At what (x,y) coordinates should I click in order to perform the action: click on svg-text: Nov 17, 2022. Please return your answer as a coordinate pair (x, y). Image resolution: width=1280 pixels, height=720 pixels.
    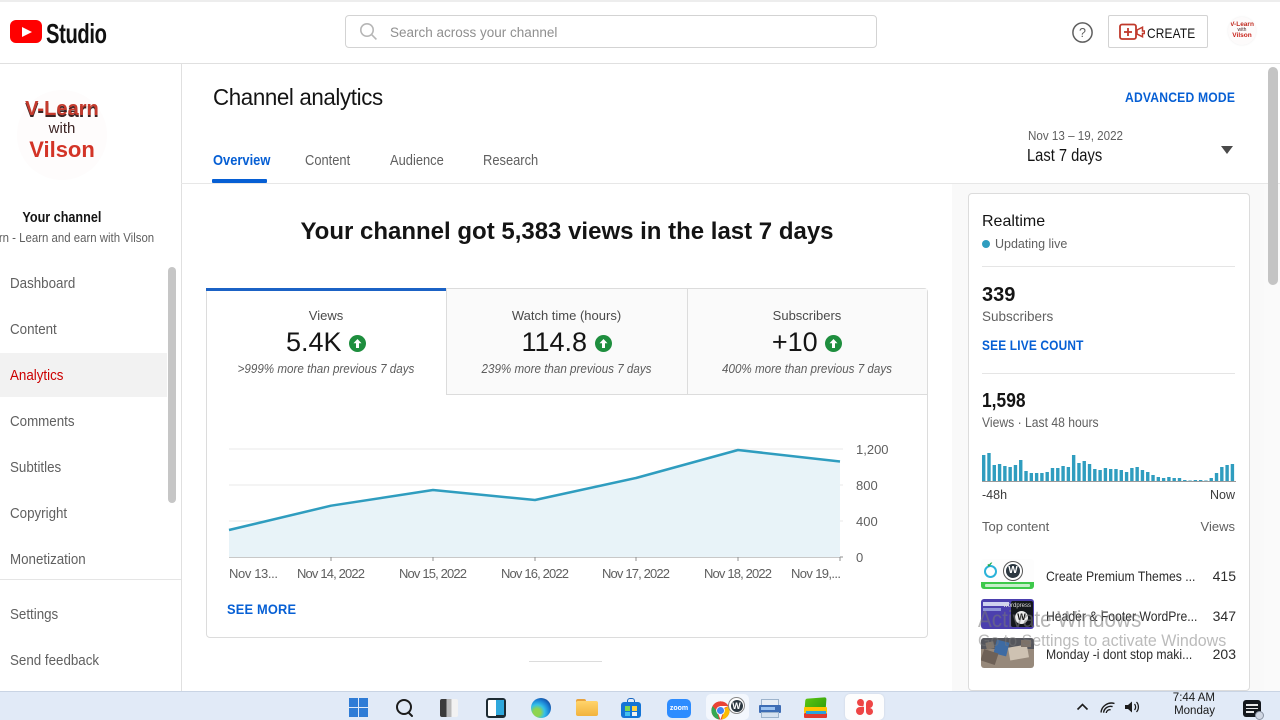
    Looking at the image, I should click on (636, 573).